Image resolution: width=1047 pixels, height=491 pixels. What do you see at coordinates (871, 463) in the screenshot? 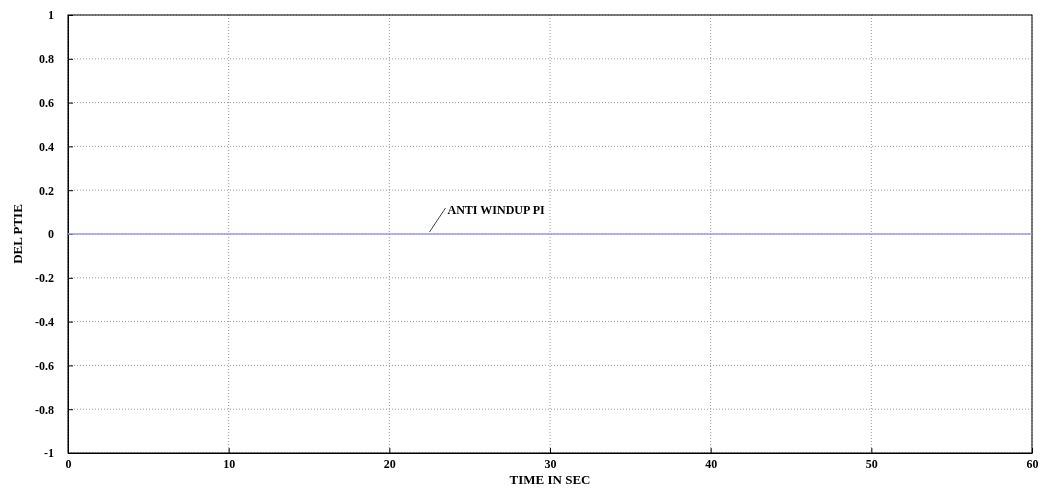
I see `x-tick-label: 50` at bounding box center [871, 463].